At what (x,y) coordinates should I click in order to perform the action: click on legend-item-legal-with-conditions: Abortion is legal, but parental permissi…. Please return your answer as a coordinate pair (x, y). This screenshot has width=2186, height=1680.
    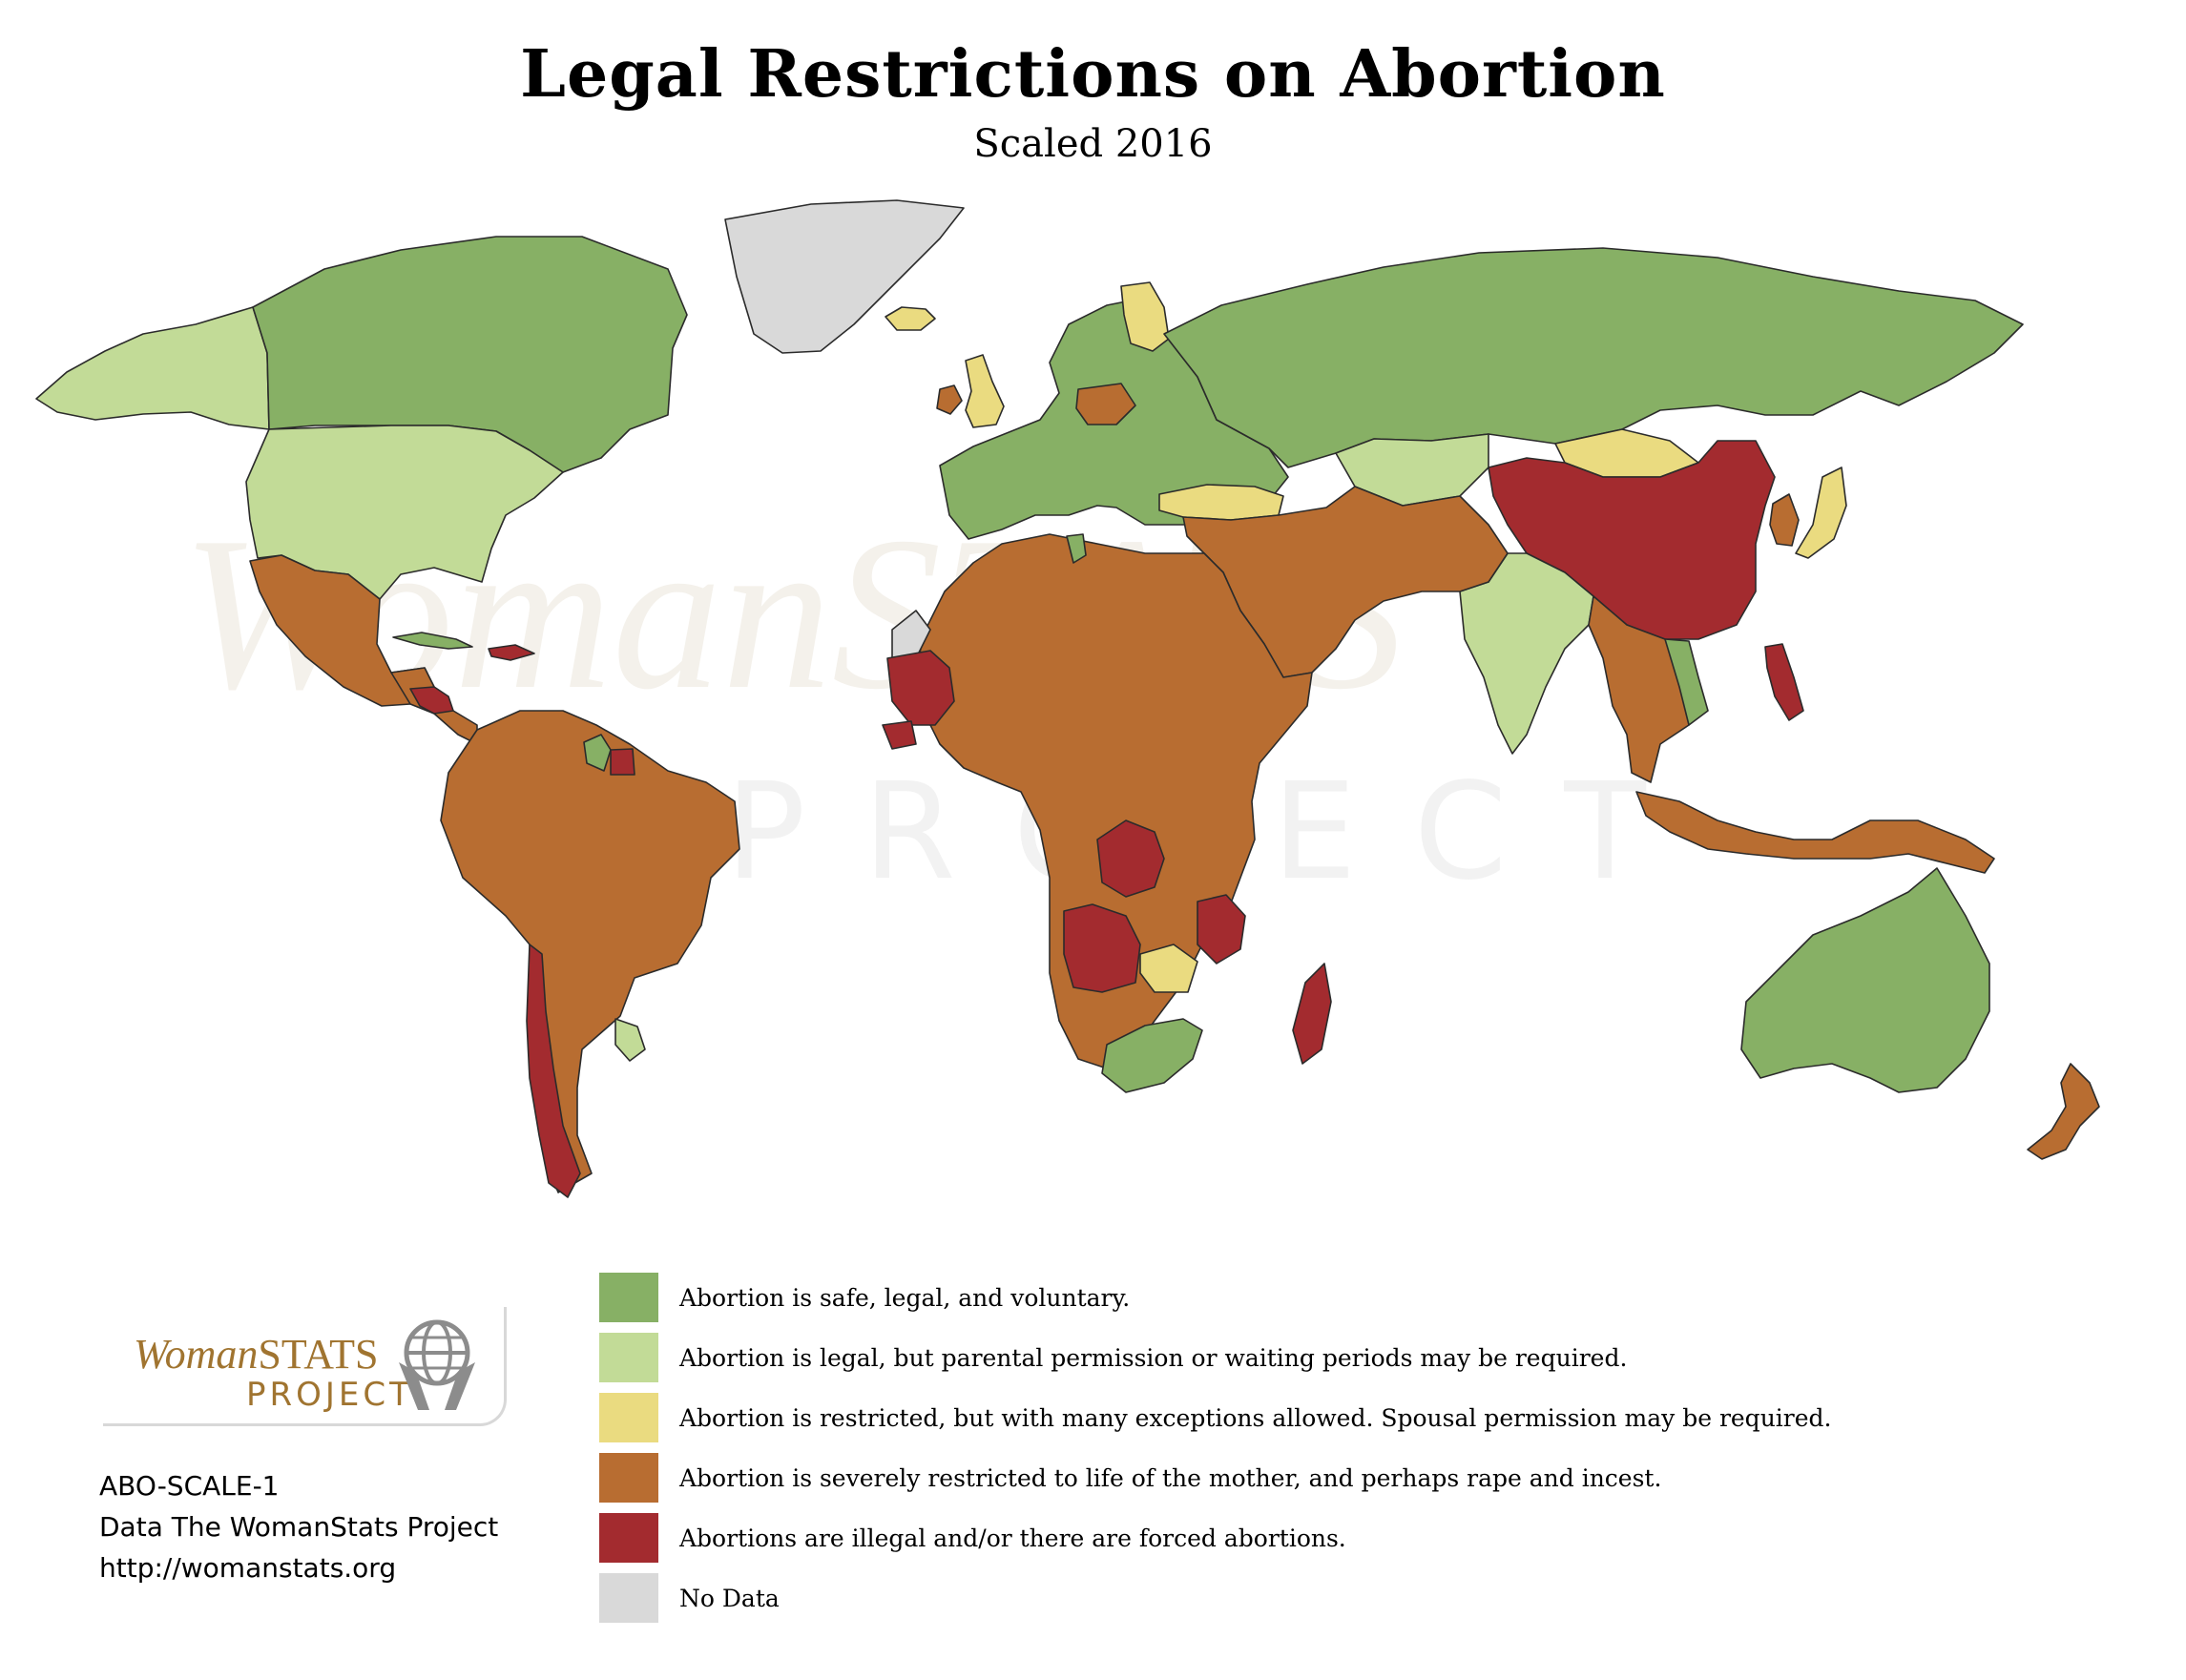
    Looking at the image, I should click on (1315, 1357).